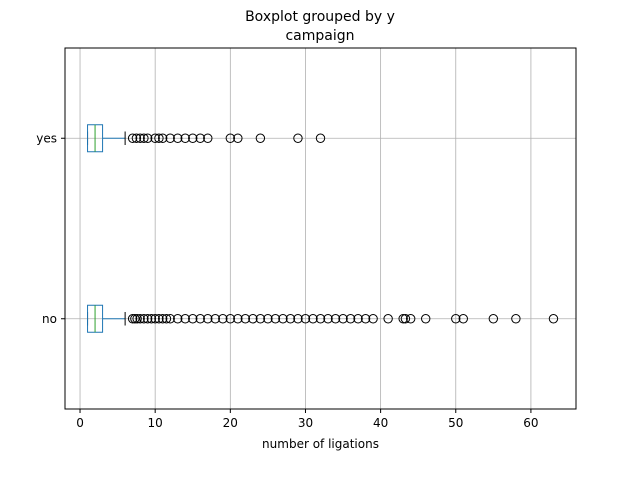  Describe the element at coordinates (155, 423) in the screenshot. I see `x-tick-label: 10` at that location.